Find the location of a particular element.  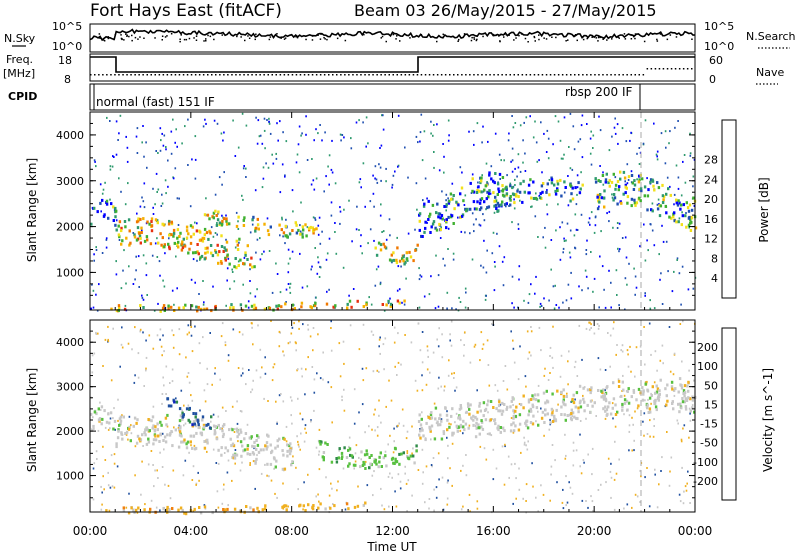

power-ytick-label: 4000 is located at coordinates (70, 135).